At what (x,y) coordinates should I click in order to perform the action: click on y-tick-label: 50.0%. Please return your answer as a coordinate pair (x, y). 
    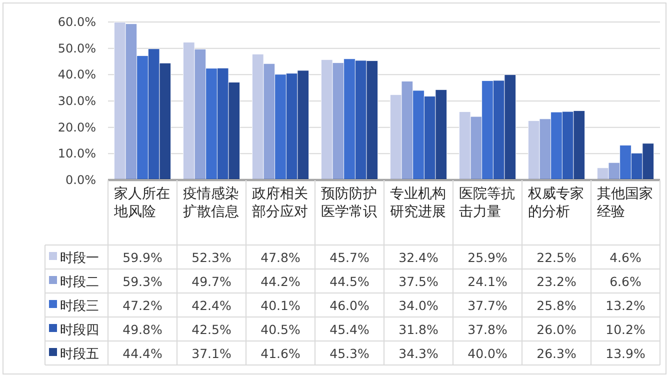
    Looking at the image, I should click on (77, 48).